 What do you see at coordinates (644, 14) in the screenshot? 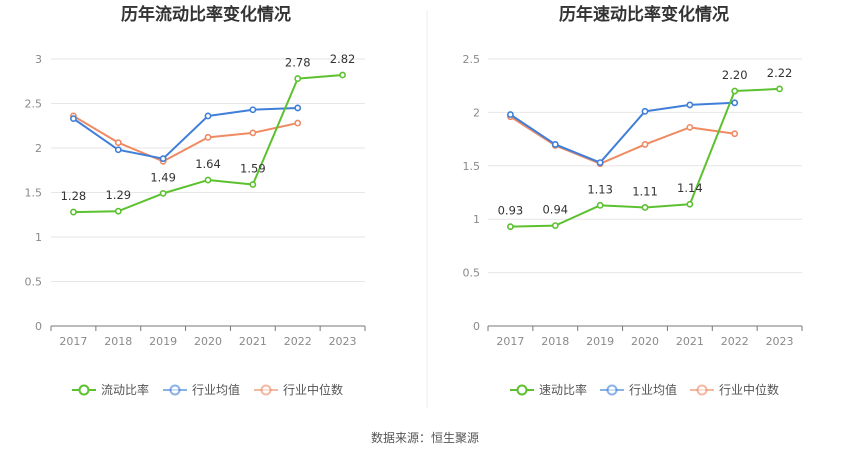
I see `chart-title: 历年速动比率变化情况` at bounding box center [644, 14].